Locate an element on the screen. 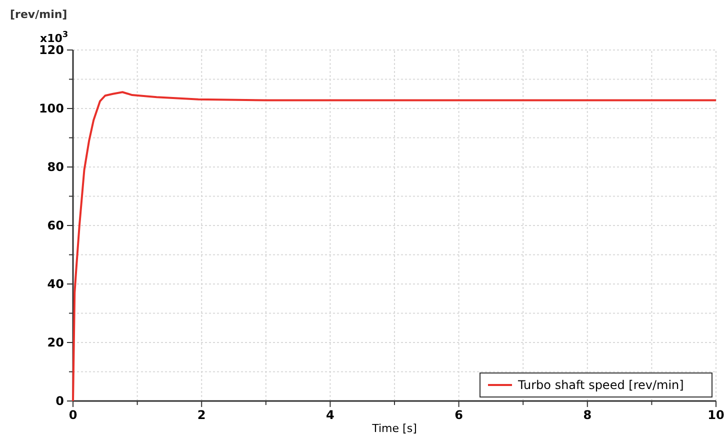 This screenshot has height=436, width=726. x-tick-label: 2 is located at coordinates (201, 415).